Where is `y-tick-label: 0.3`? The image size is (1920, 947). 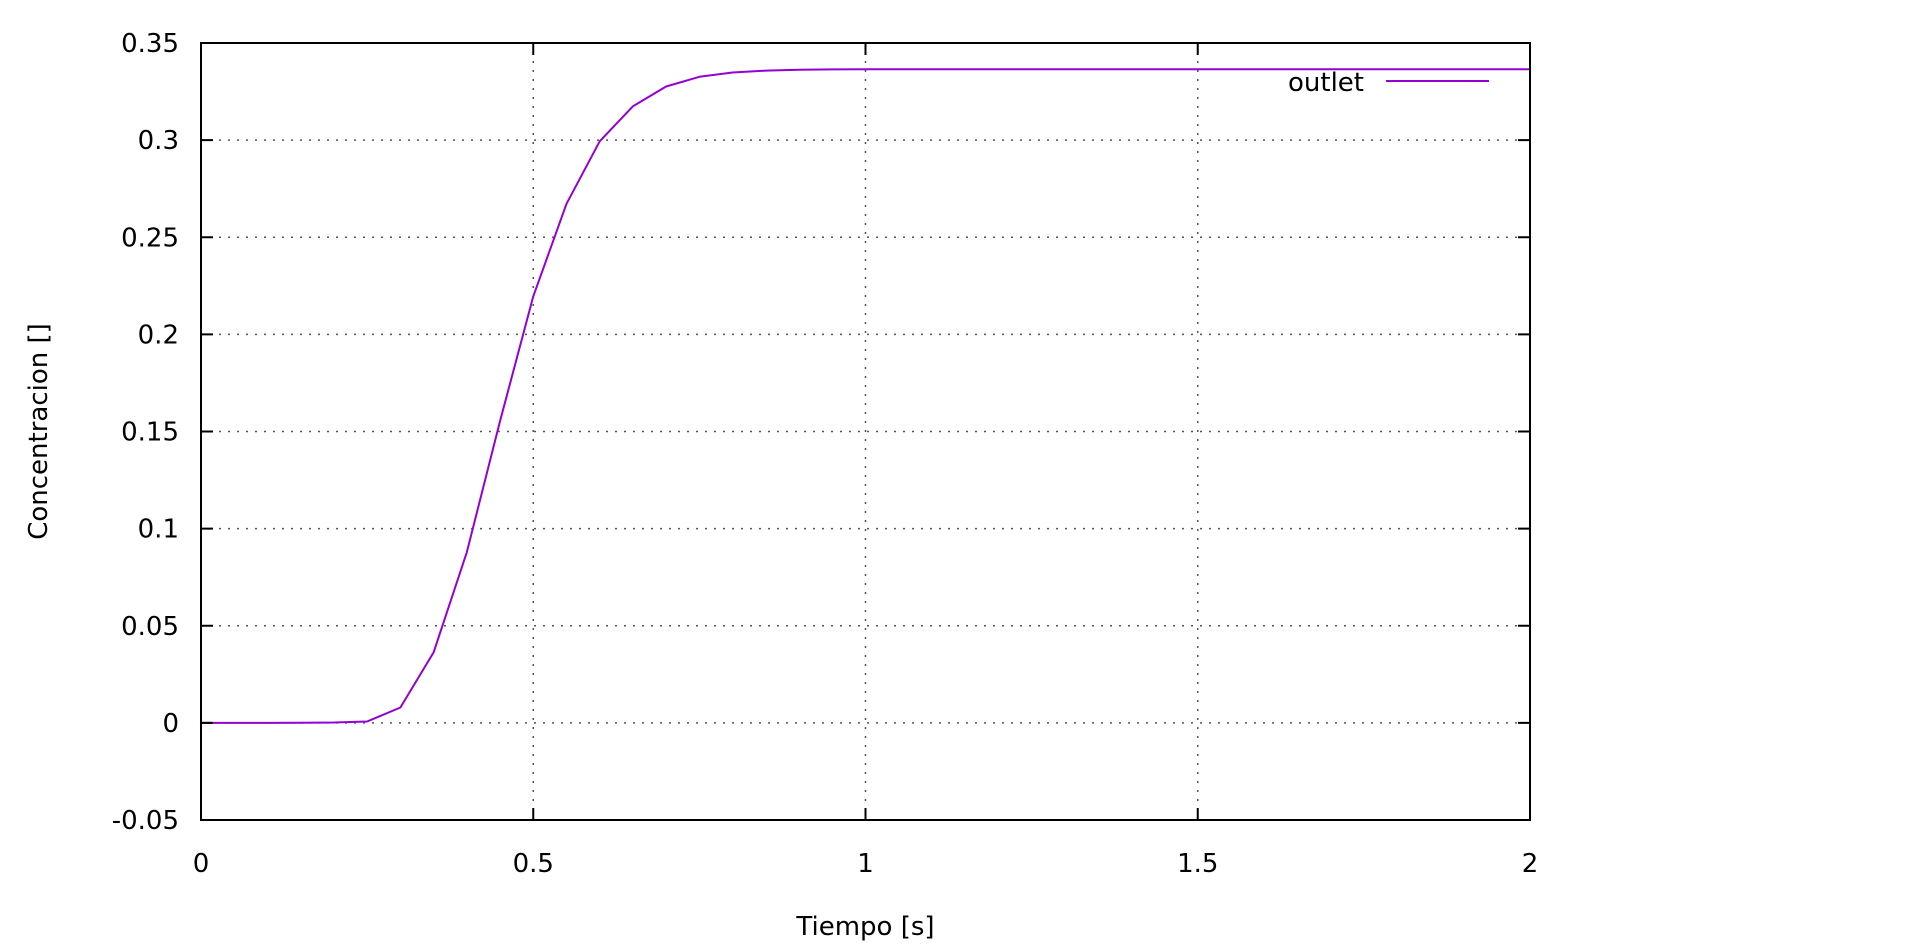 y-tick-label: 0.3 is located at coordinates (158, 141).